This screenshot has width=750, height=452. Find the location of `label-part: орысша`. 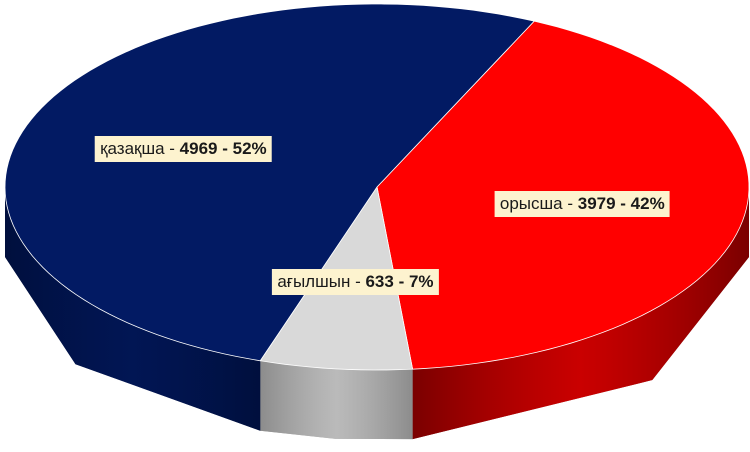

label-part: орысша is located at coordinates (531, 204).